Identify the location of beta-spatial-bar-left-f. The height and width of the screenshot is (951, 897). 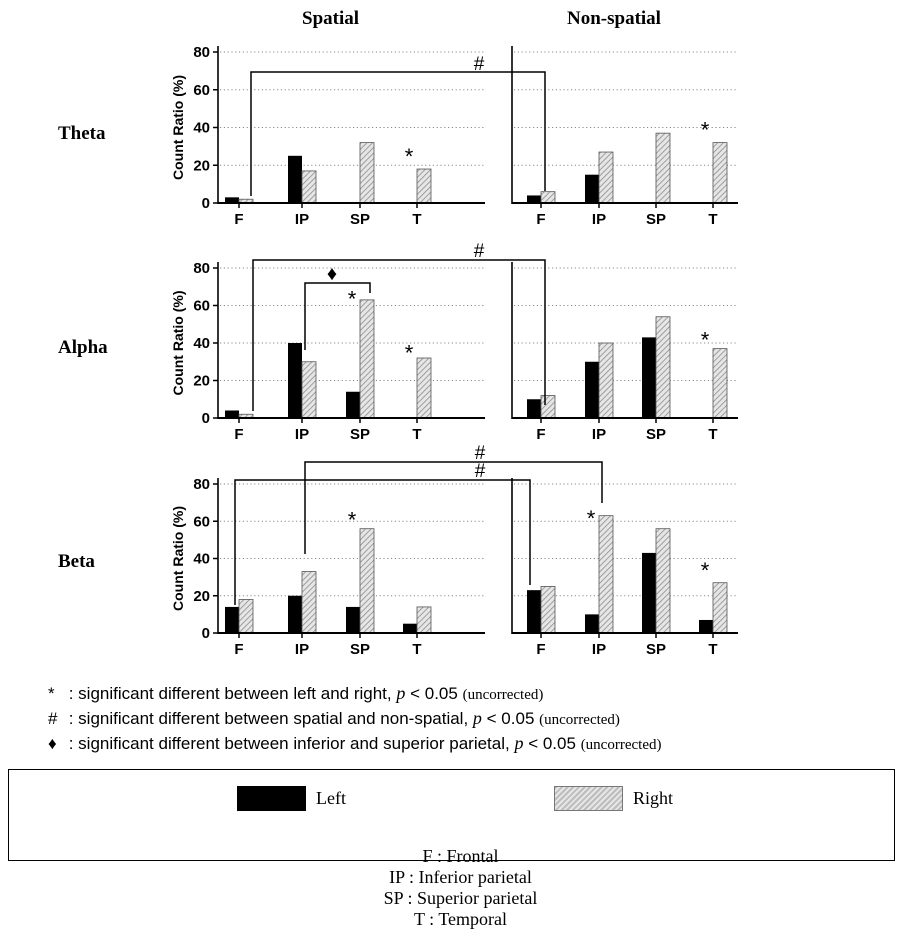
(232, 619).